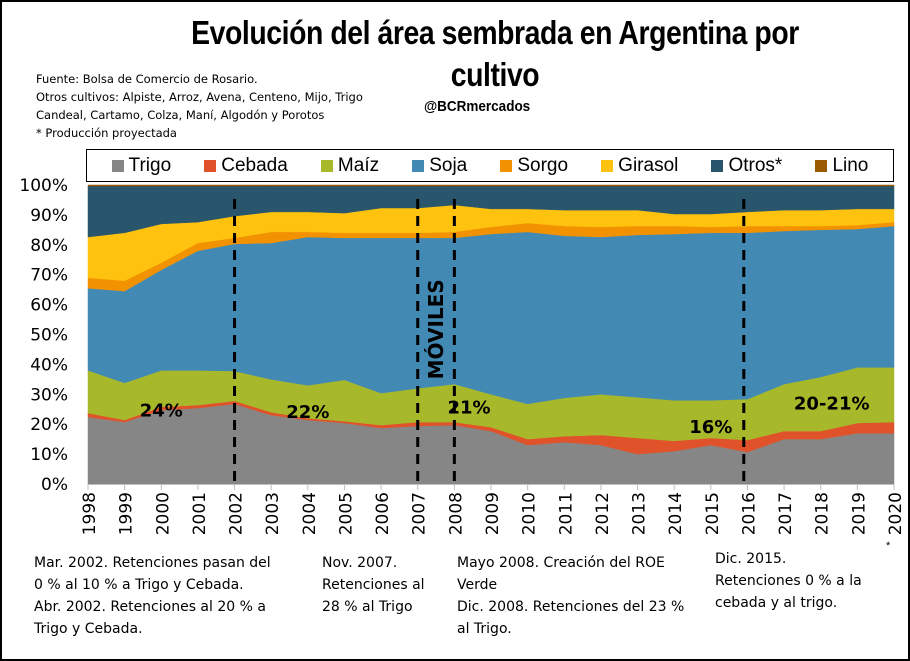 The width and height of the screenshot is (910, 661). I want to click on y-tick-label: 10%, so click(49, 455).